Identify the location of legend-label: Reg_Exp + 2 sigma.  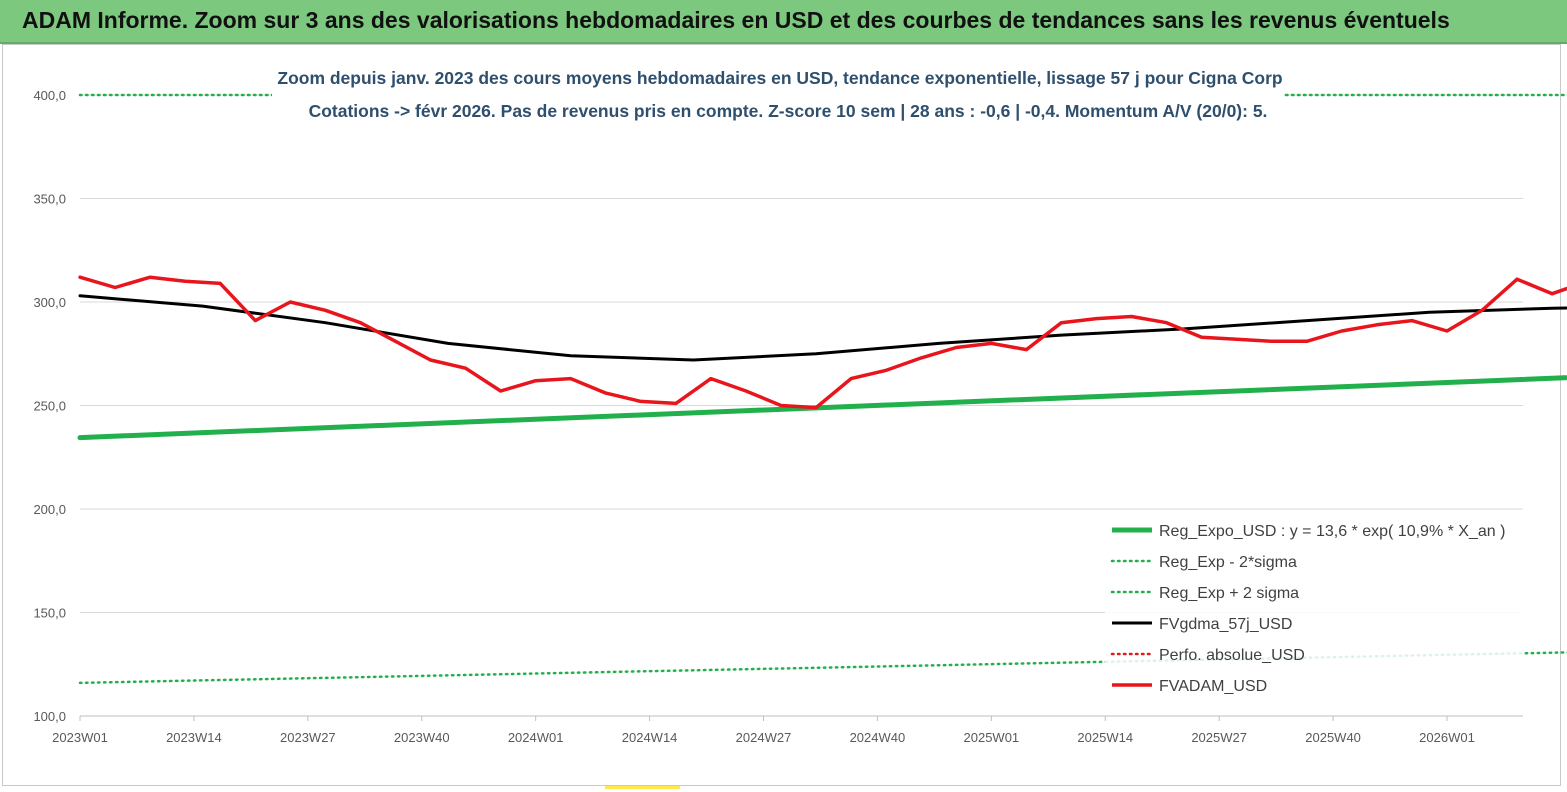
(1229, 593).